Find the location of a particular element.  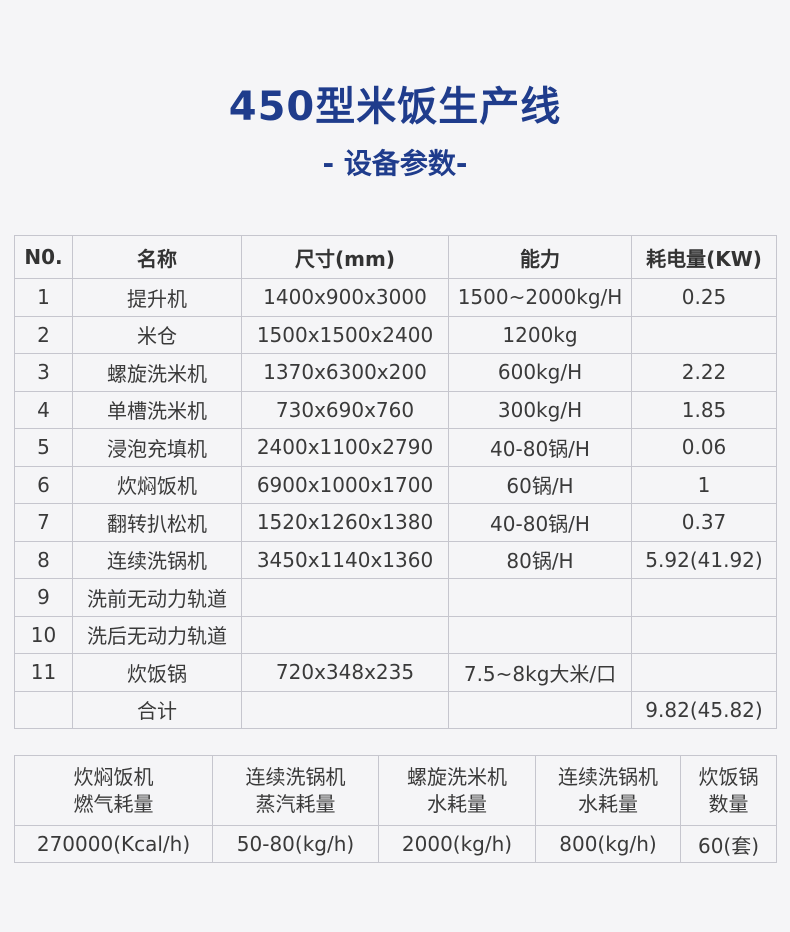

column-header: 能力 is located at coordinates (540, 257).